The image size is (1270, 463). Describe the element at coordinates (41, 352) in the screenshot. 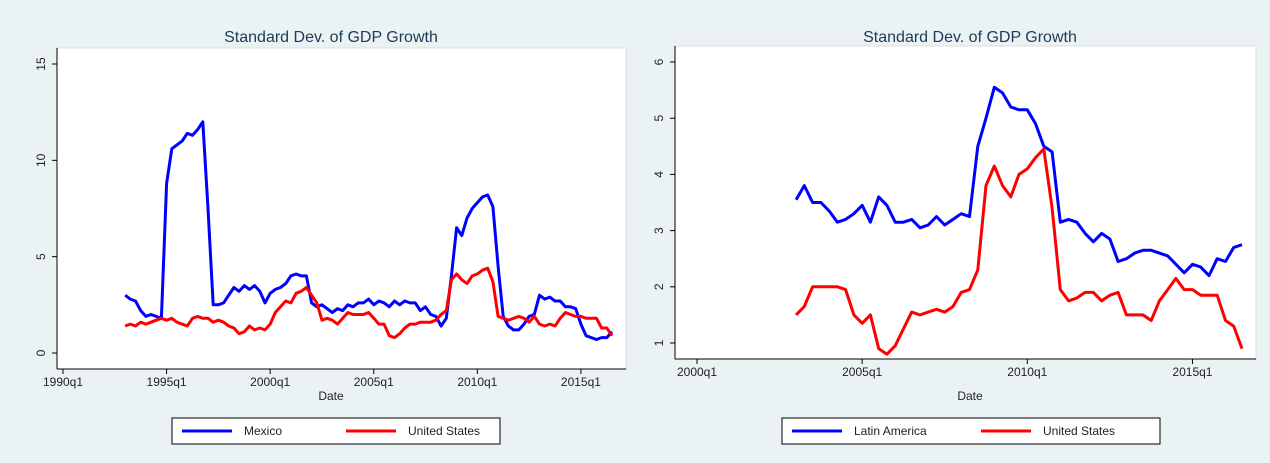

I see `y-tick-label: 0` at that location.